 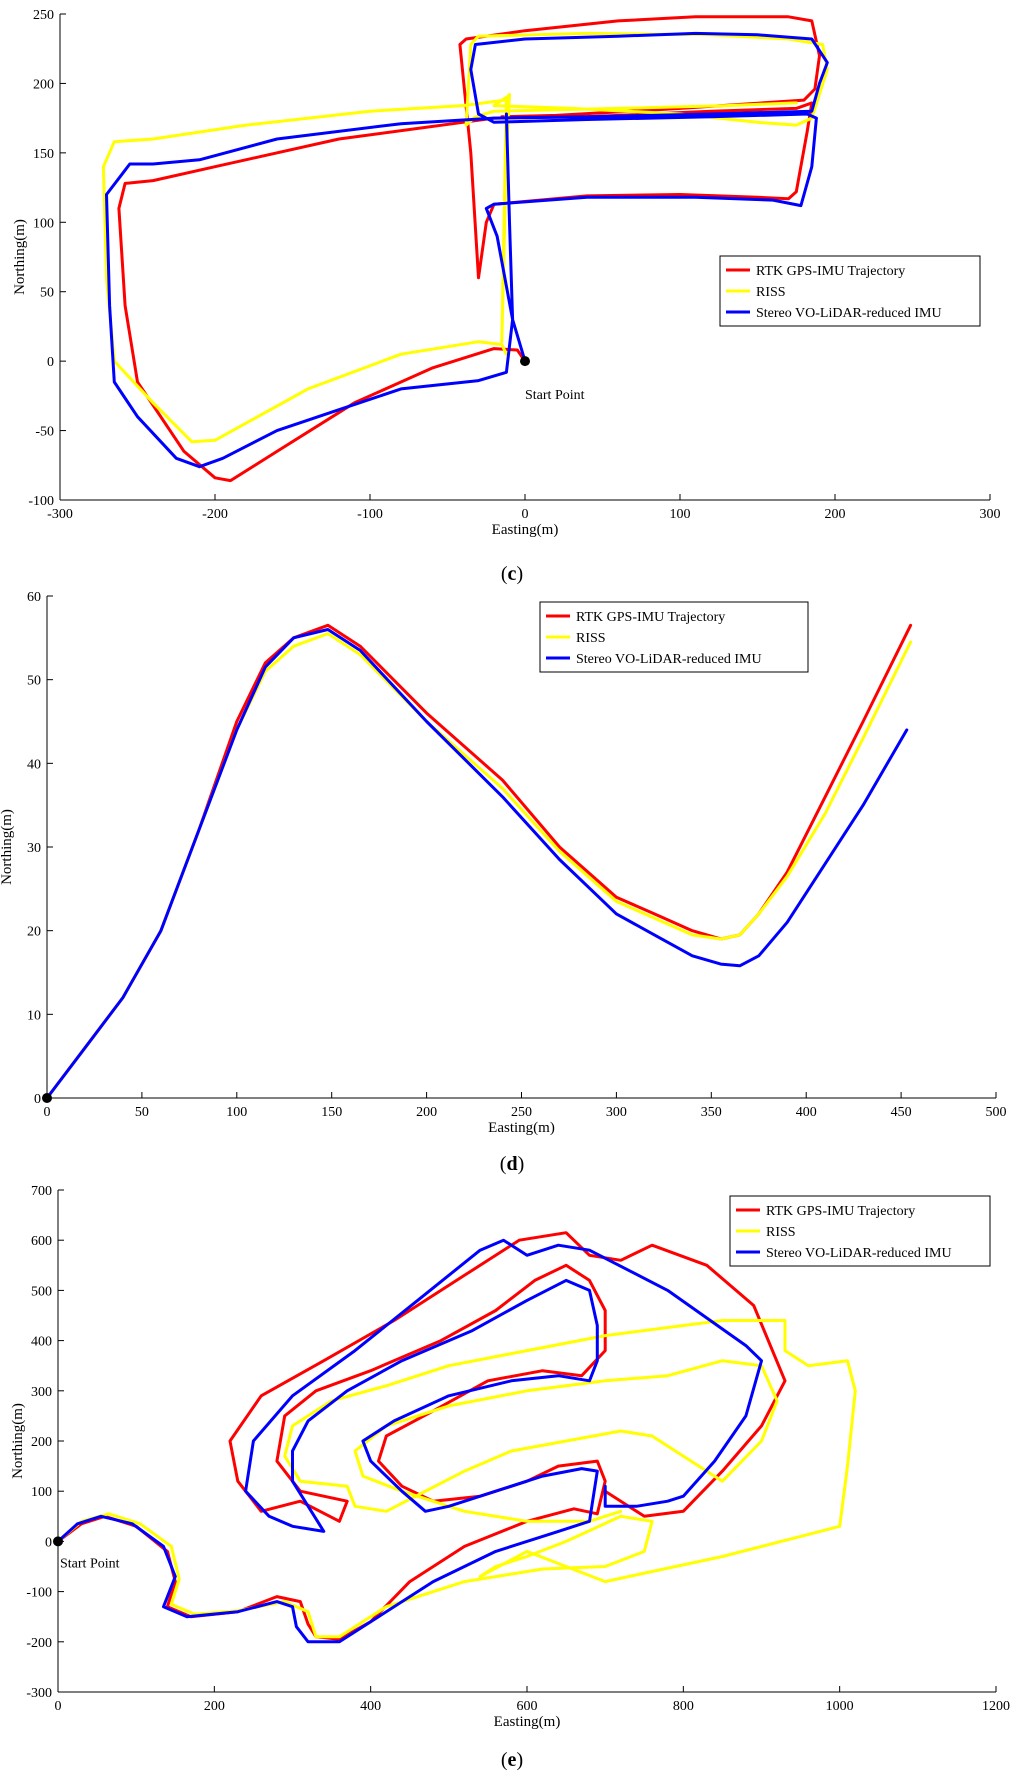 I want to click on x-tick-label: -200, so click(x=215, y=514).